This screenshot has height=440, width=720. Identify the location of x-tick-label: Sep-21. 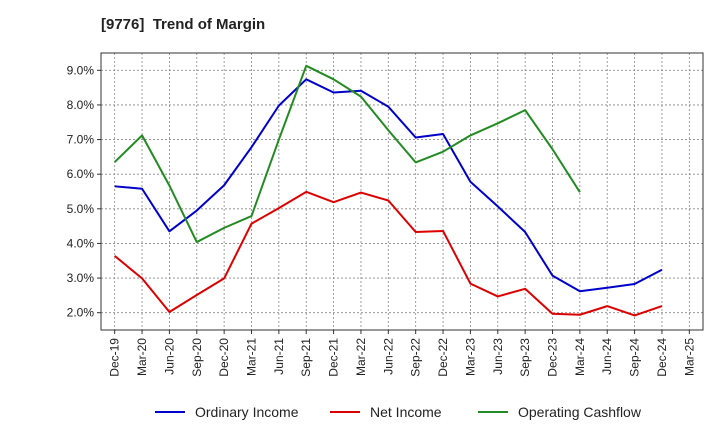
(306, 357).